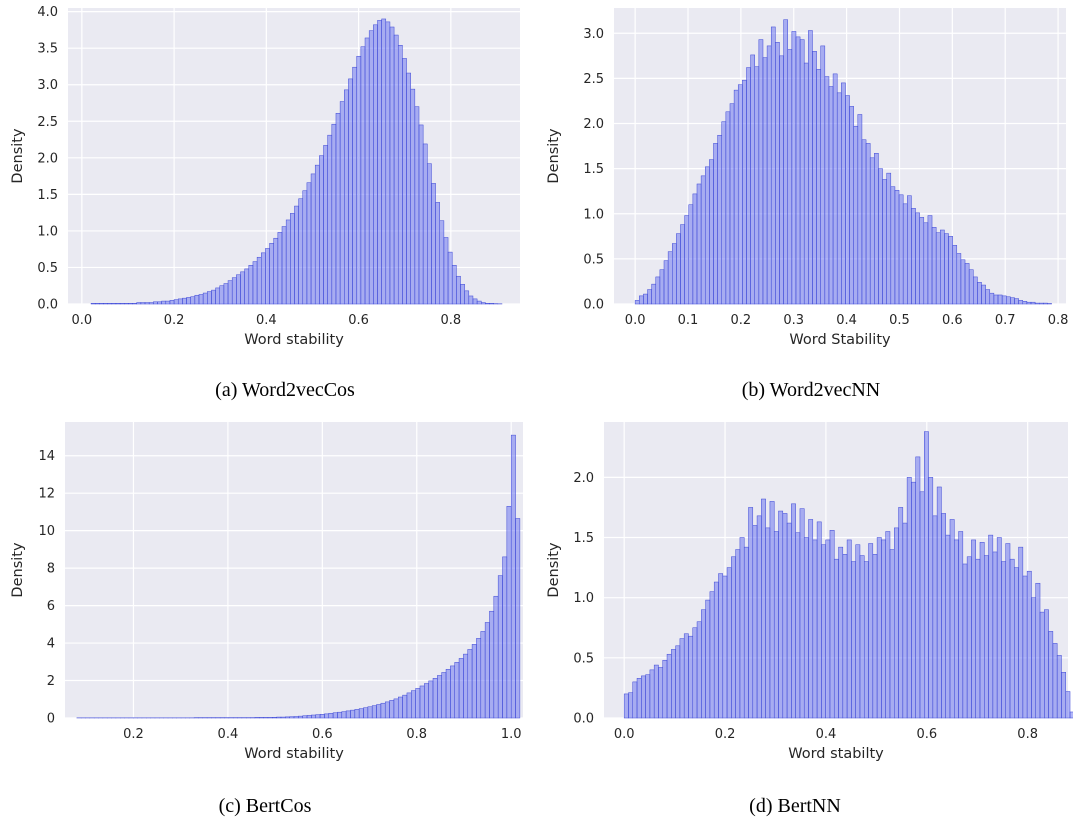  I want to click on x-tick-label: 1.0, so click(511, 734).